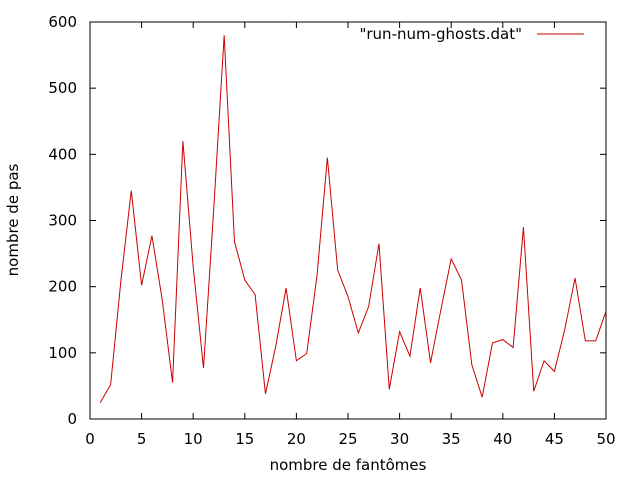 Image resolution: width=640 pixels, height=480 pixels. Describe the element at coordinates (451, 439) in the screenshot. I see `x-tick-label: 35` at that location.